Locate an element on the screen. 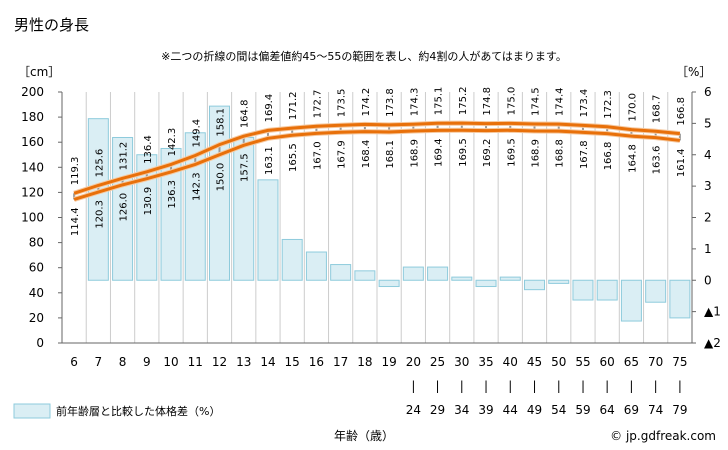  lower-value-label: 167.8 is located at coordinates (584, 154).